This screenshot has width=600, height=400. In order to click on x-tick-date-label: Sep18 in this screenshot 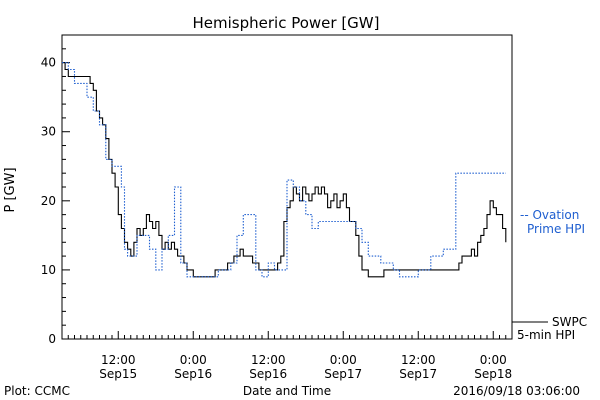, I will do `click(493, 374)`.